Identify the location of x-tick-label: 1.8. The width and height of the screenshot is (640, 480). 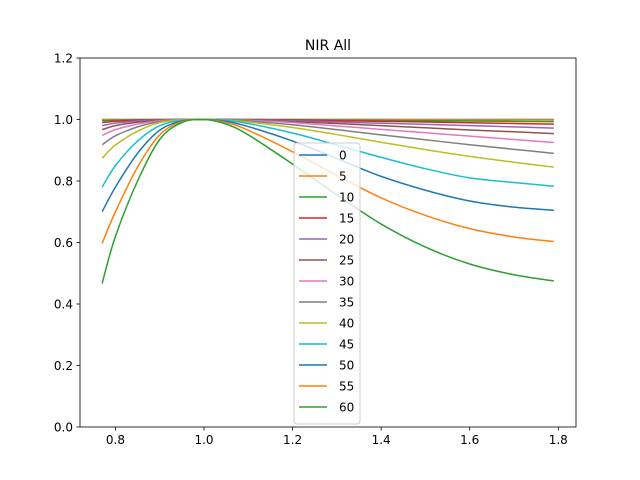
(558, 440).